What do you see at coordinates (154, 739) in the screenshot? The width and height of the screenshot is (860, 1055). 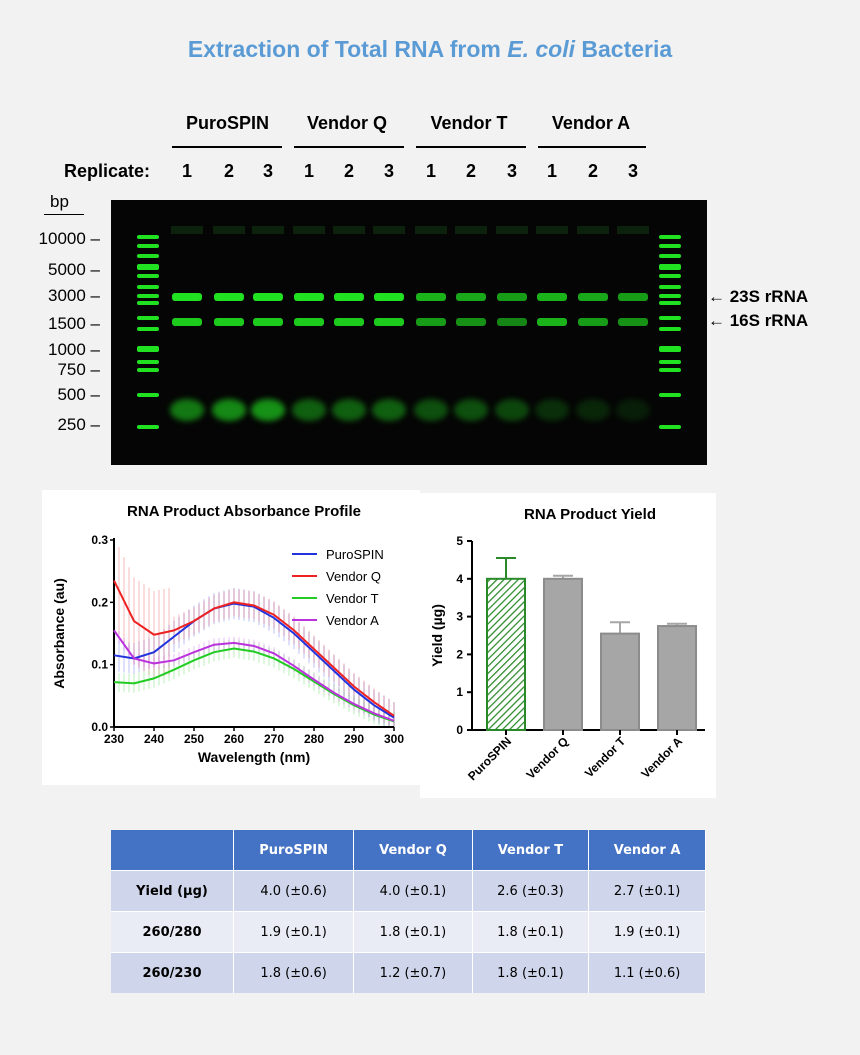 I see `x-tick-label: 240` at bounding box center [154, 739].